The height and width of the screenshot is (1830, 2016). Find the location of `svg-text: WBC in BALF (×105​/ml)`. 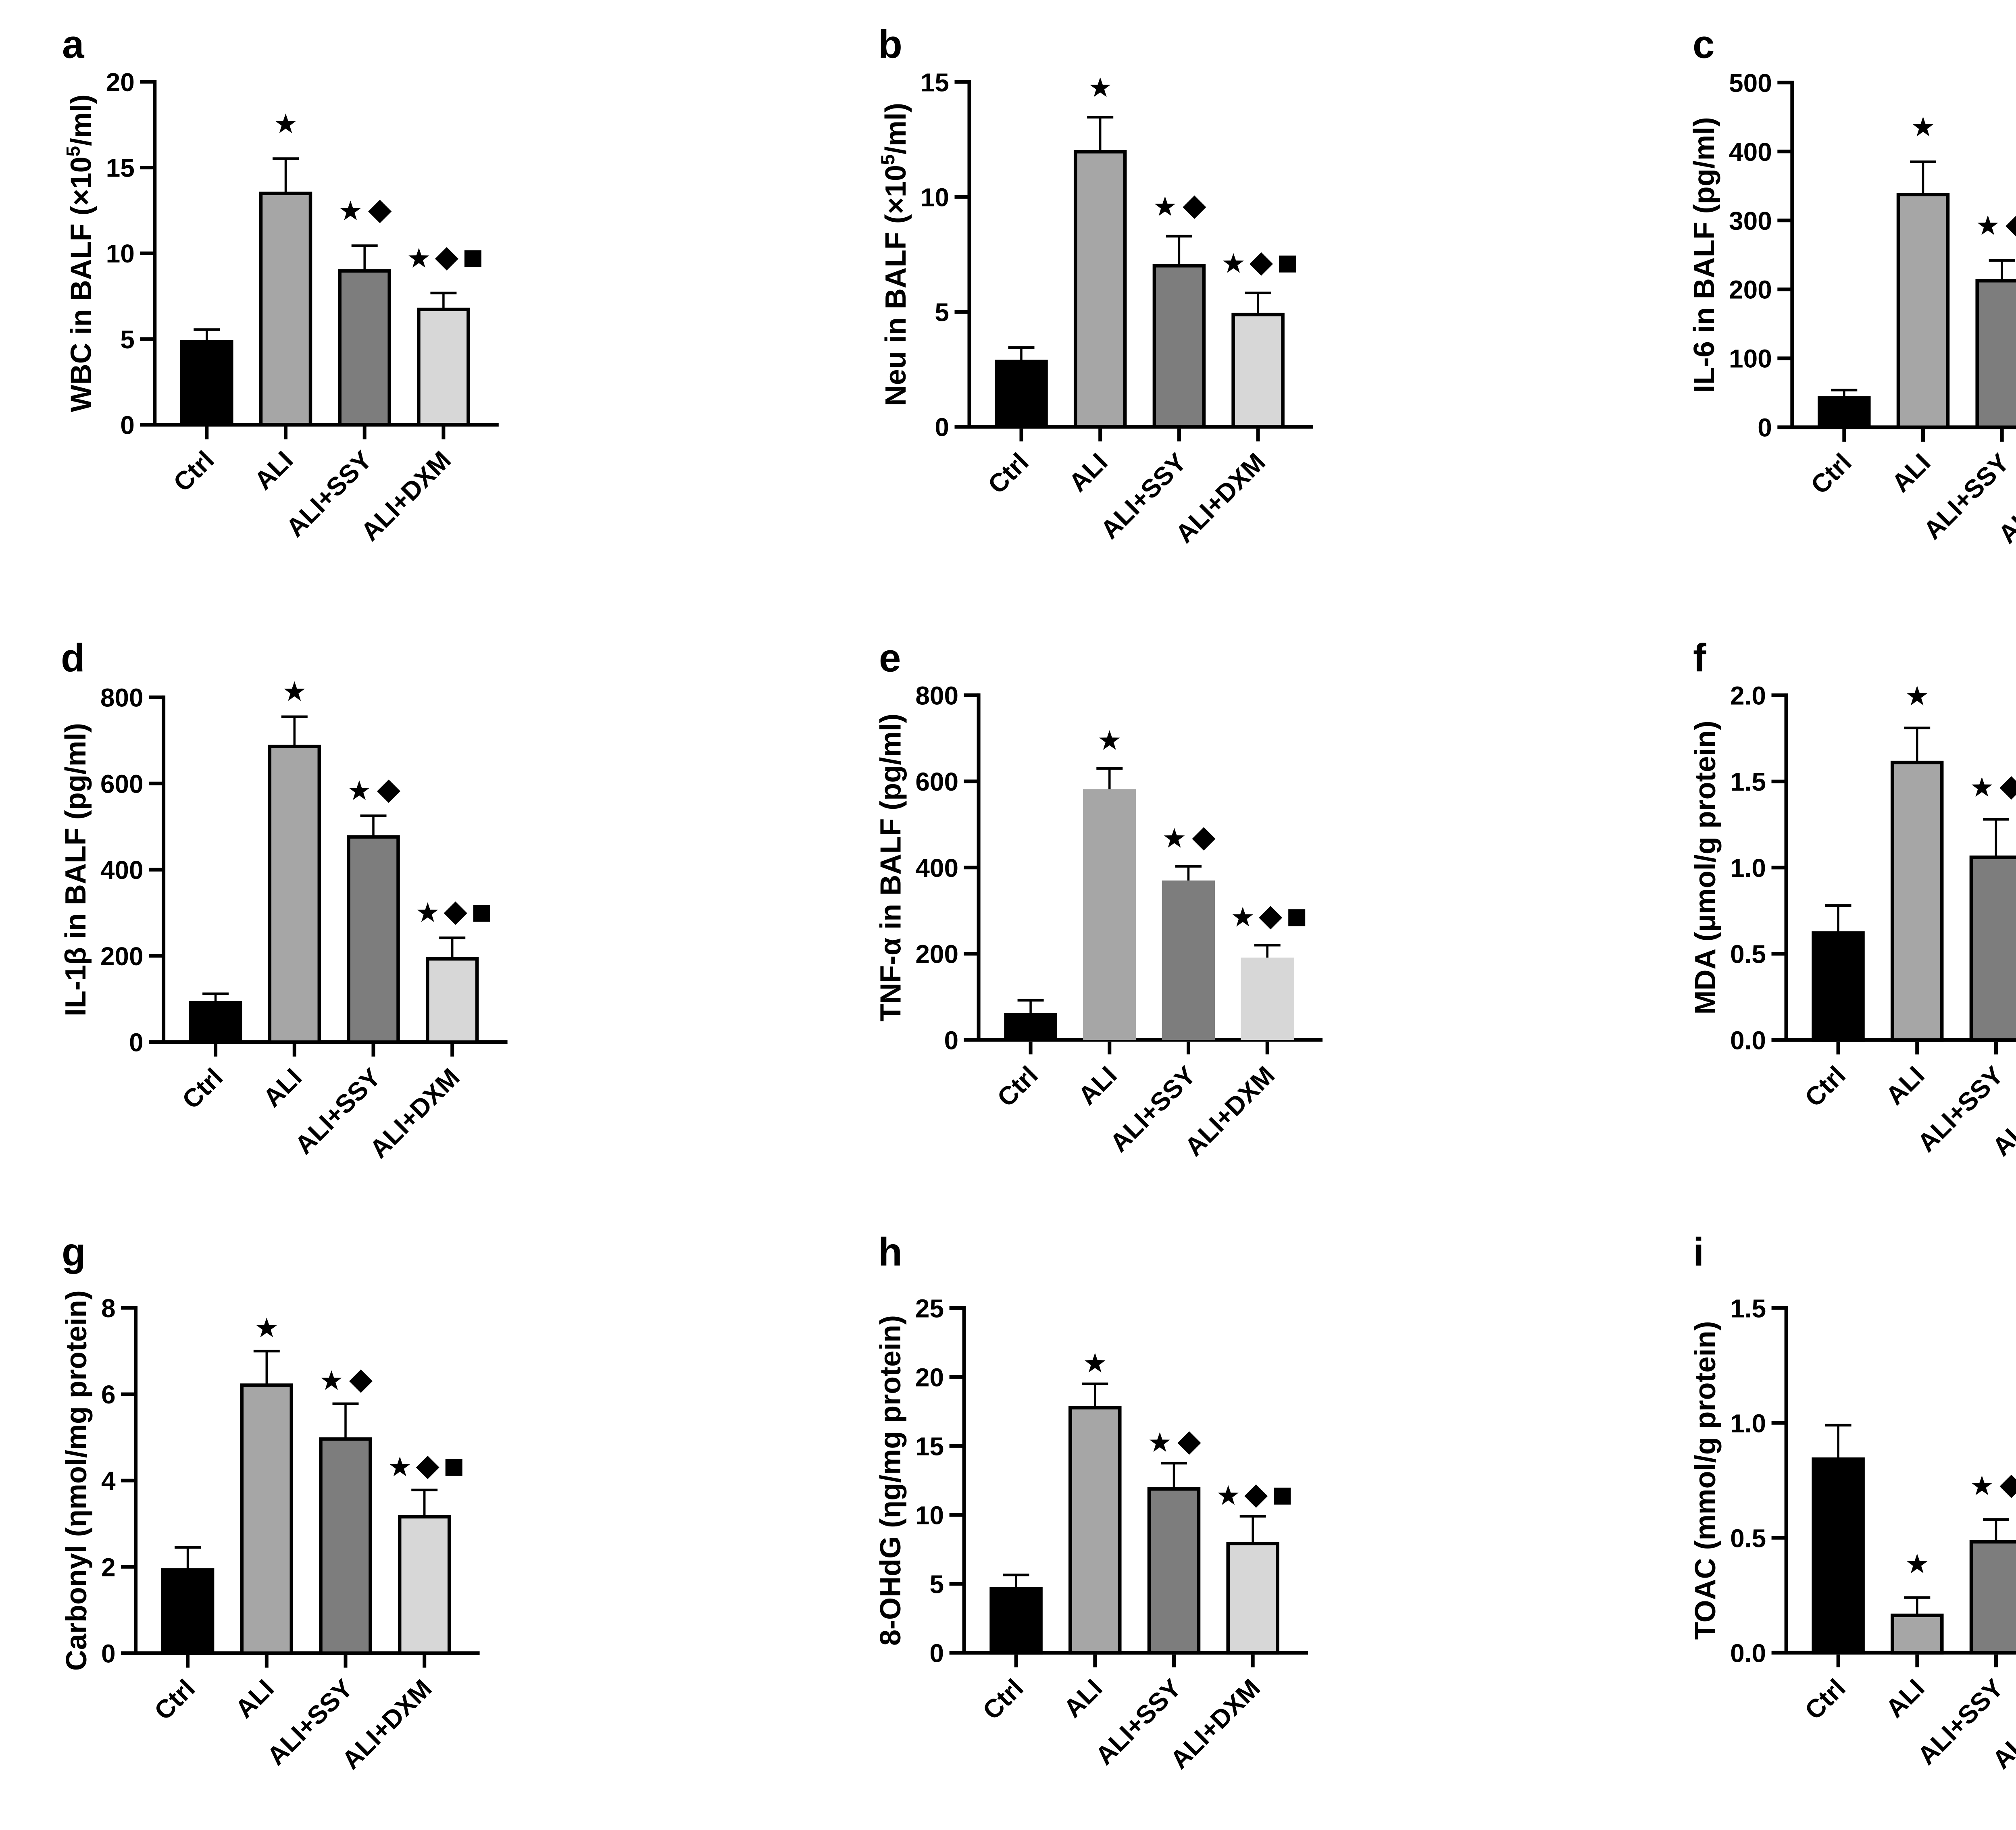

svg-text: WBC in BALF (×105​/ml) is located at coordinates (80, 253).